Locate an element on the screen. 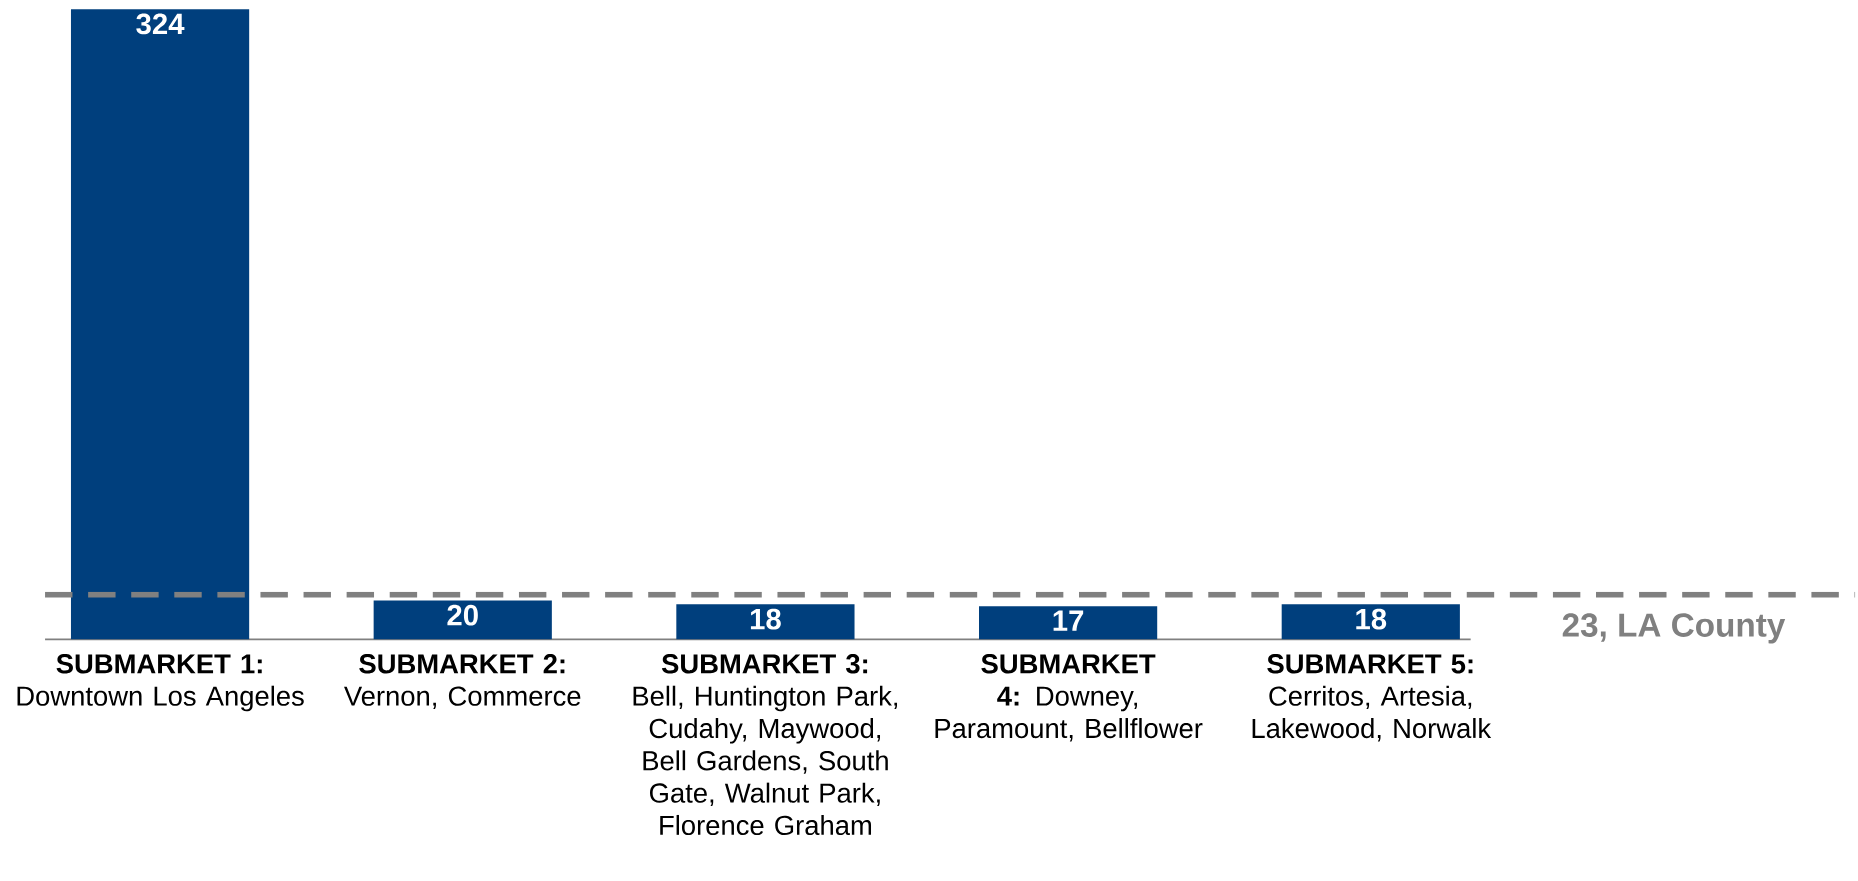 This screenshot has height=881, width=1858. data-label: 17 is located at coordinates (1068, 620).